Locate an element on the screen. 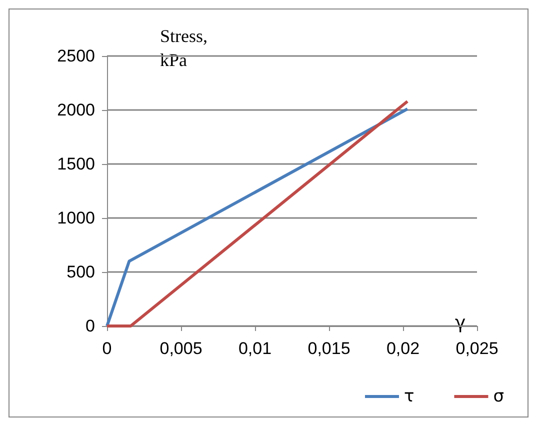  x-tick-label: 0,005 is located at coordinates (181, 348).